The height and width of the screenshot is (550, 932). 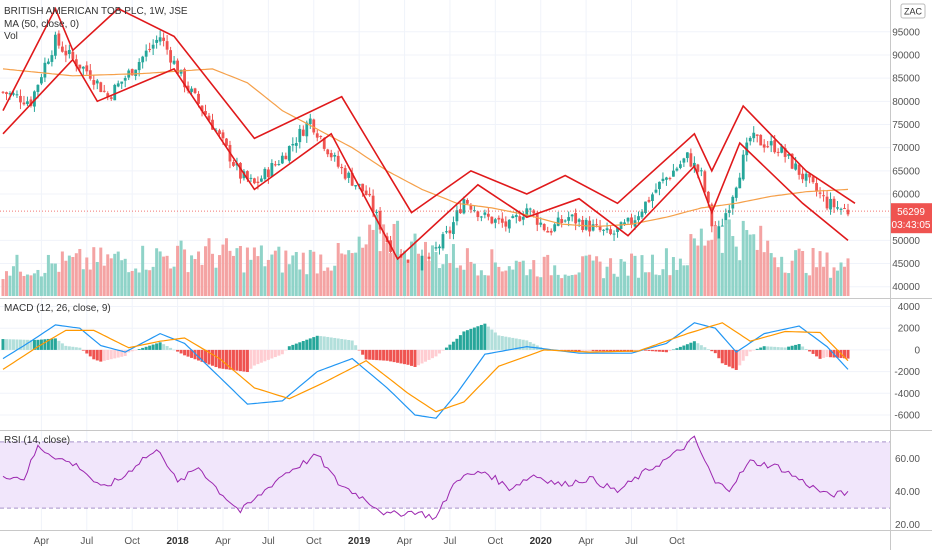 What do you see at coordinates (11, 36) in the screenshot?
I see `volume-legend: Vol` at bounding box center [11, 36].